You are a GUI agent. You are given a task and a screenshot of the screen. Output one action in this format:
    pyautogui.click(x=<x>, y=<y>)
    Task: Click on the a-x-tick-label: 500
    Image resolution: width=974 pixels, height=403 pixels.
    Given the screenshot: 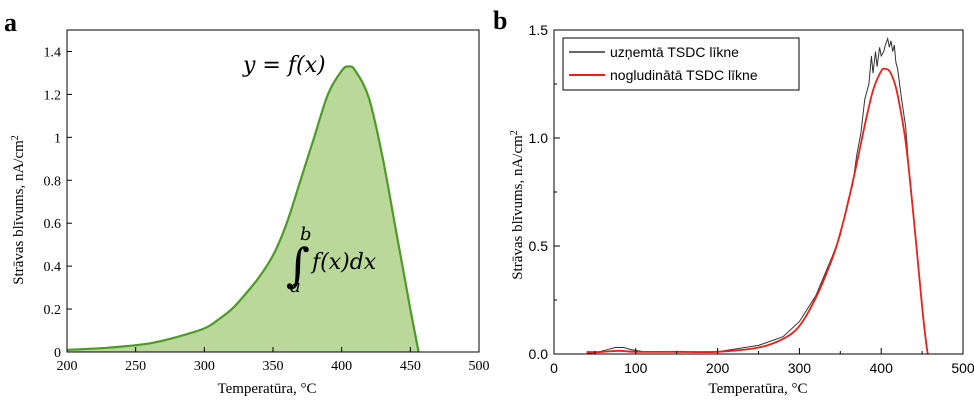 What is the action you would take?
    pyautogui.click(x=479, y=366)
    